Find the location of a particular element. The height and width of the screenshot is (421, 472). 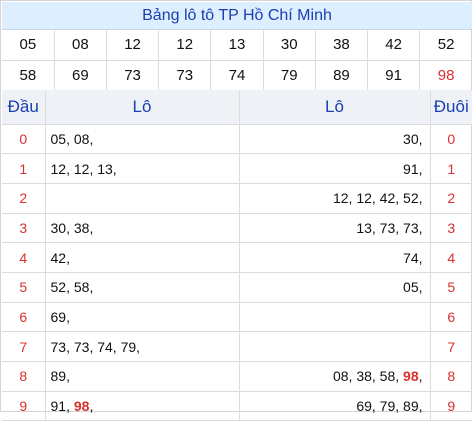

result-number: 98 is located at coordinates (445, 75).